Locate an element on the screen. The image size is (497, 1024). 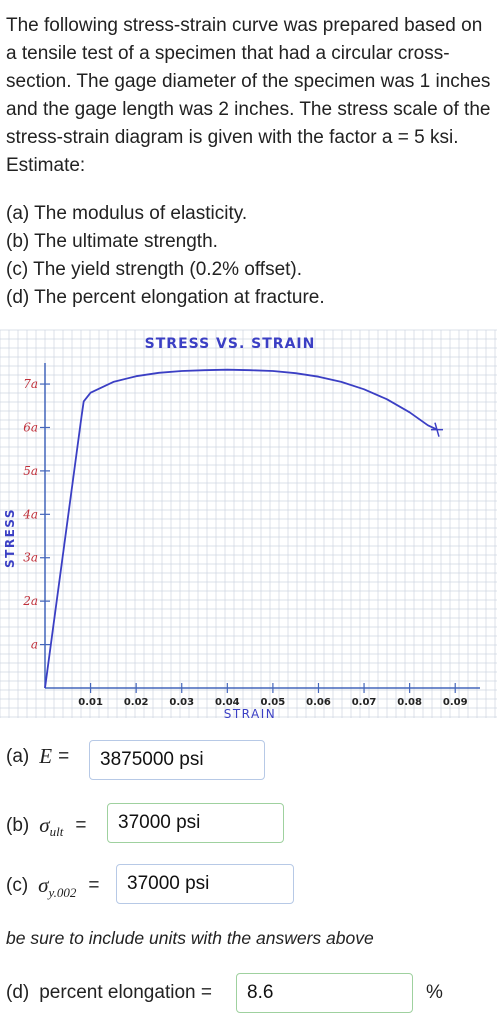
y-tick-label: 7a is located at coordinates (30, 384).